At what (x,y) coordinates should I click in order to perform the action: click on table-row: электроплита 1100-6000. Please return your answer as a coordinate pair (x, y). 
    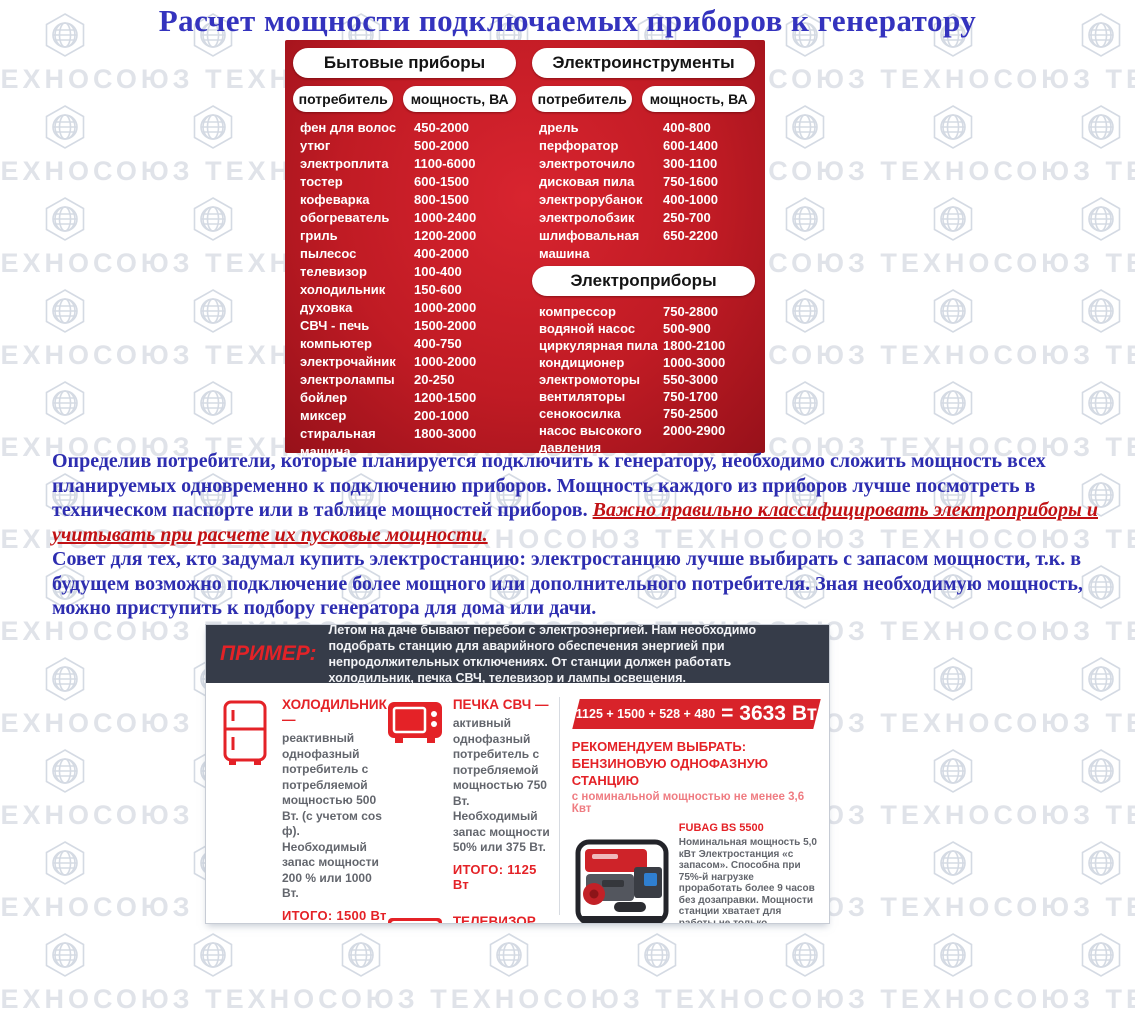
    Looking at the image, I should click on (408, 164).